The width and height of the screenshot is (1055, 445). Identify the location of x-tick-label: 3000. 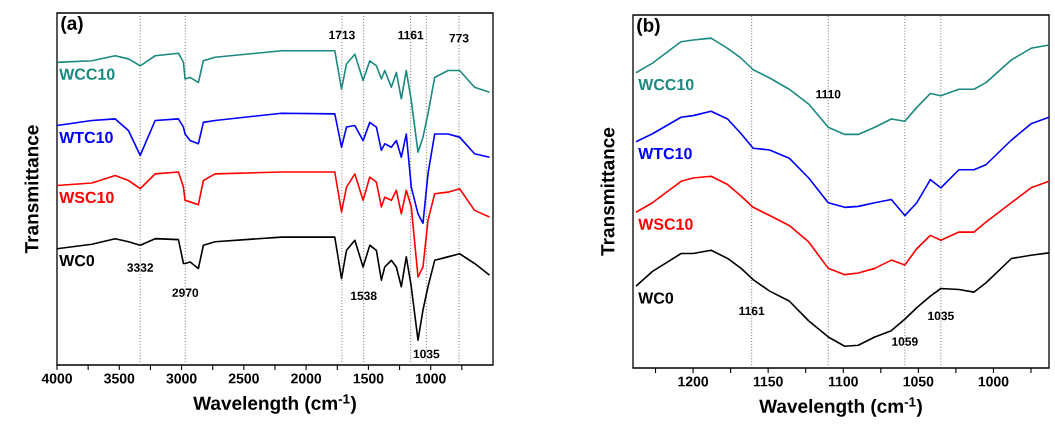
(181, 378).